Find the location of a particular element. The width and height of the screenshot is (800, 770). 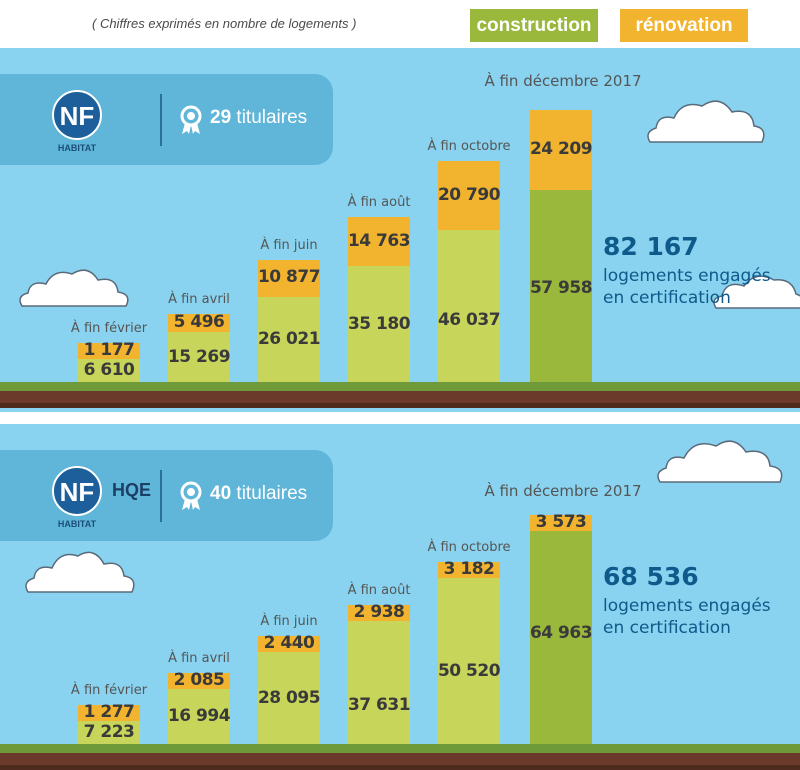

titulaires-count: 29 is located at coordinates (221, 117).